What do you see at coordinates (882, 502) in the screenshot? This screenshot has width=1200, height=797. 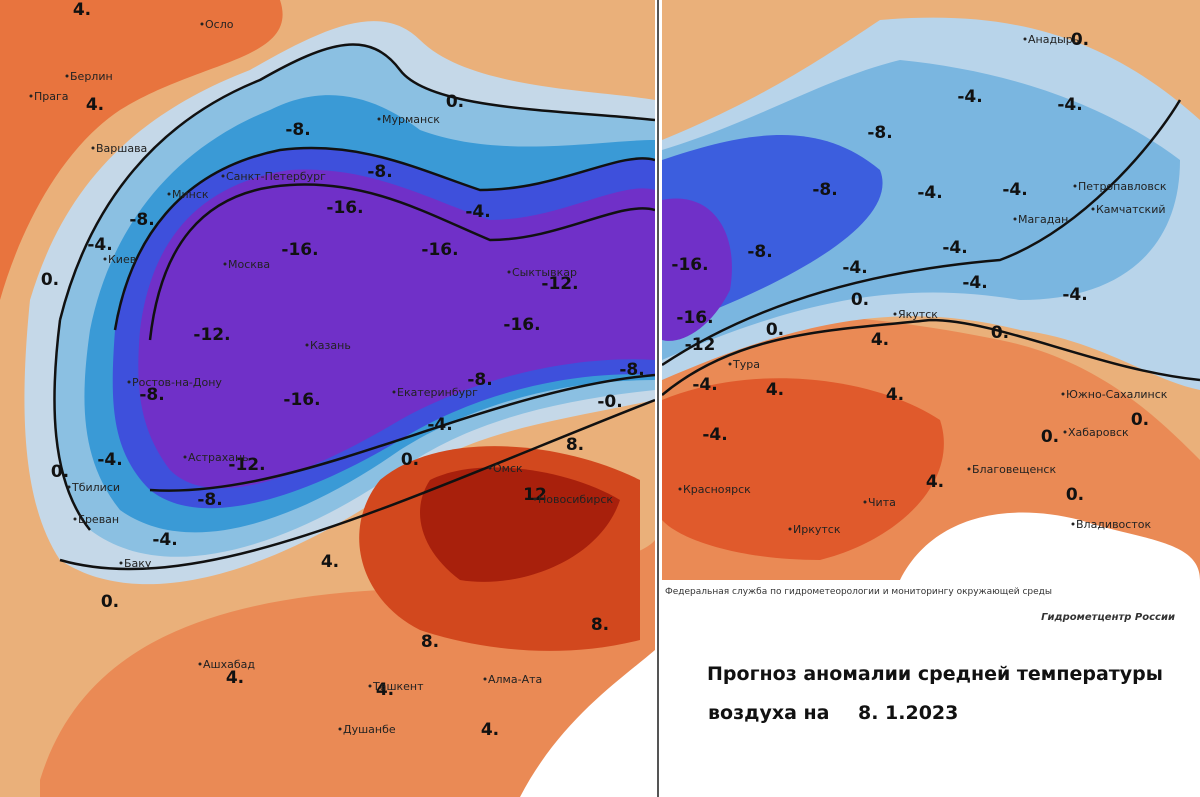 I see `city-name: Чита` at bounding box center [882, 502].